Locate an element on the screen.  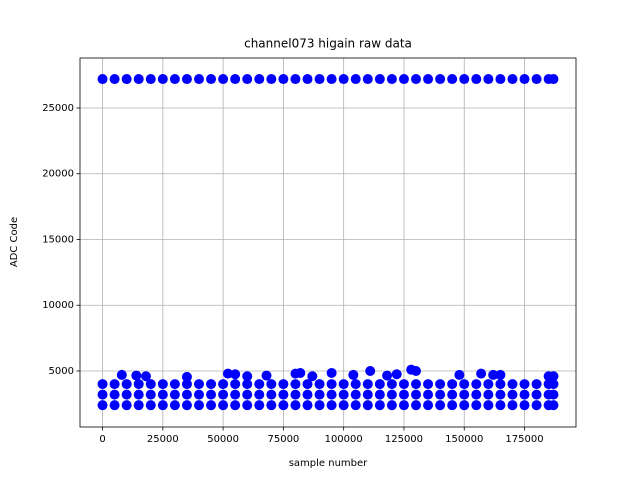
x-tick-label: 100000 is located at coordinates (344, 439).